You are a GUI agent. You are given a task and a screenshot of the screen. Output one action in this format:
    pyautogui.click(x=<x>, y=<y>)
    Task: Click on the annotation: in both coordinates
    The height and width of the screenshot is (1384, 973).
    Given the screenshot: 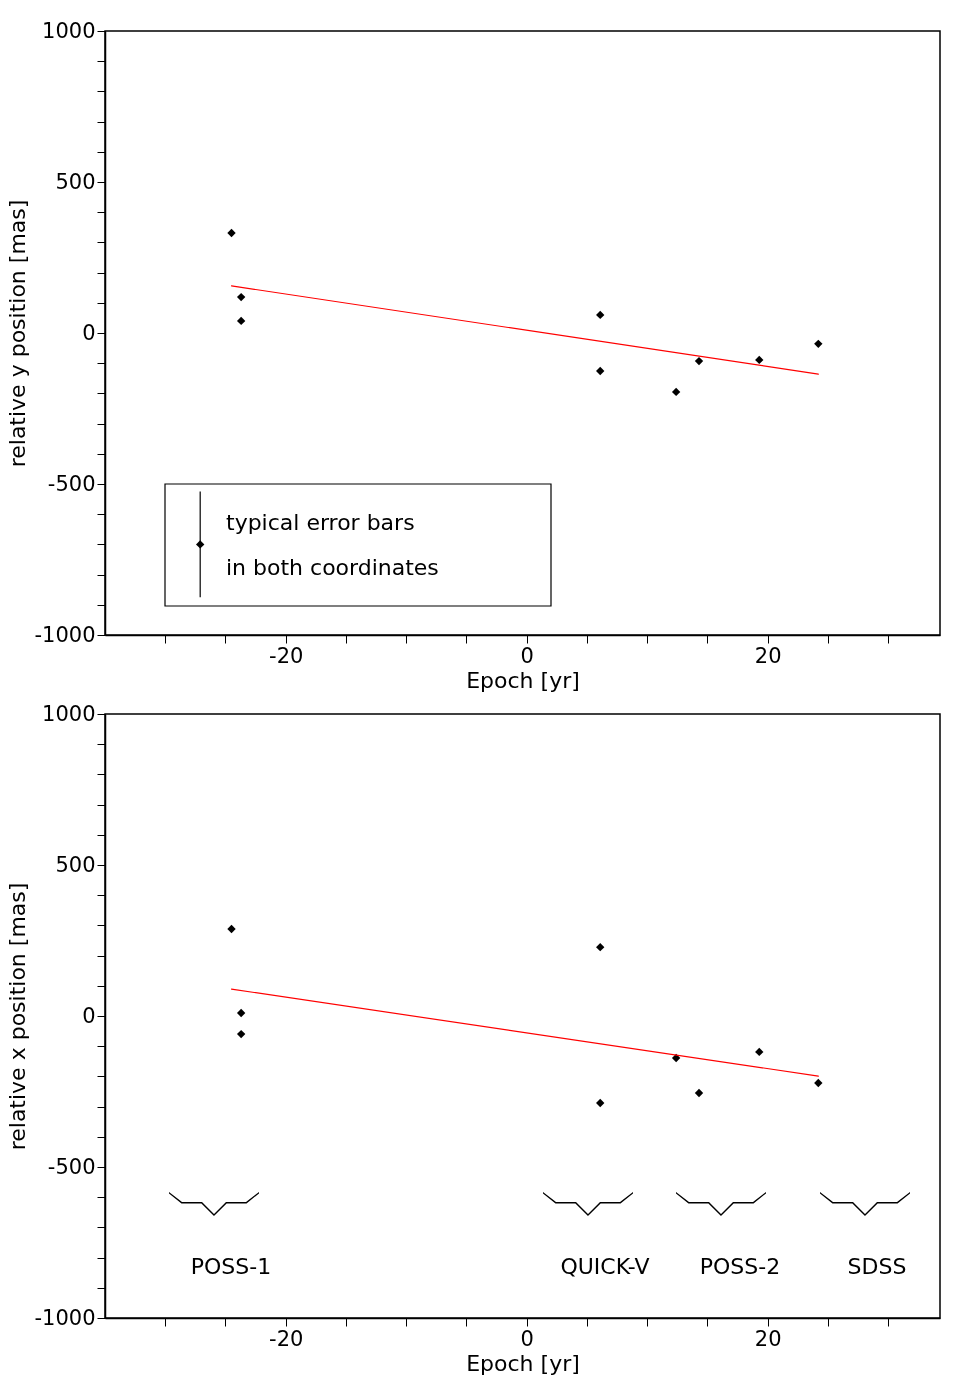 What is the action you would take?
    pyautogui.click(x=332, y=567)
    